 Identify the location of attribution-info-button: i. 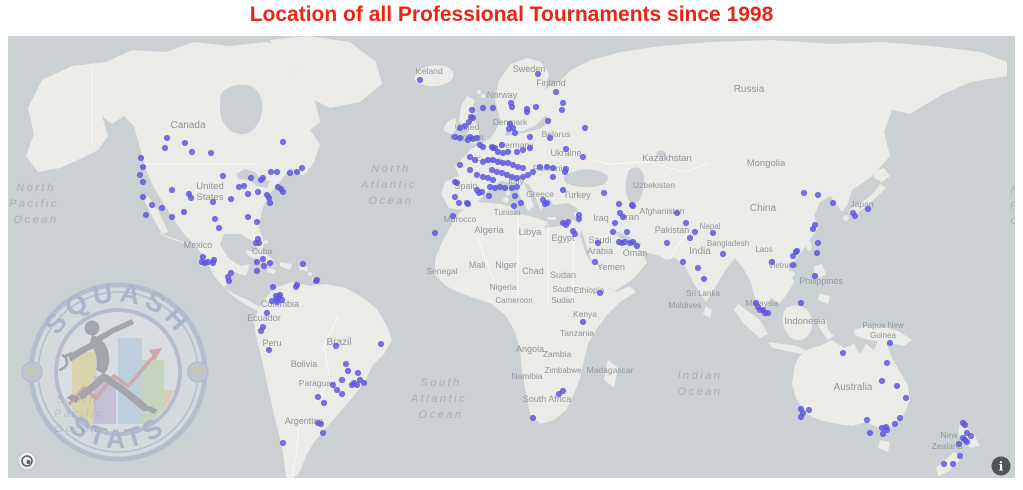
(1001, 466).